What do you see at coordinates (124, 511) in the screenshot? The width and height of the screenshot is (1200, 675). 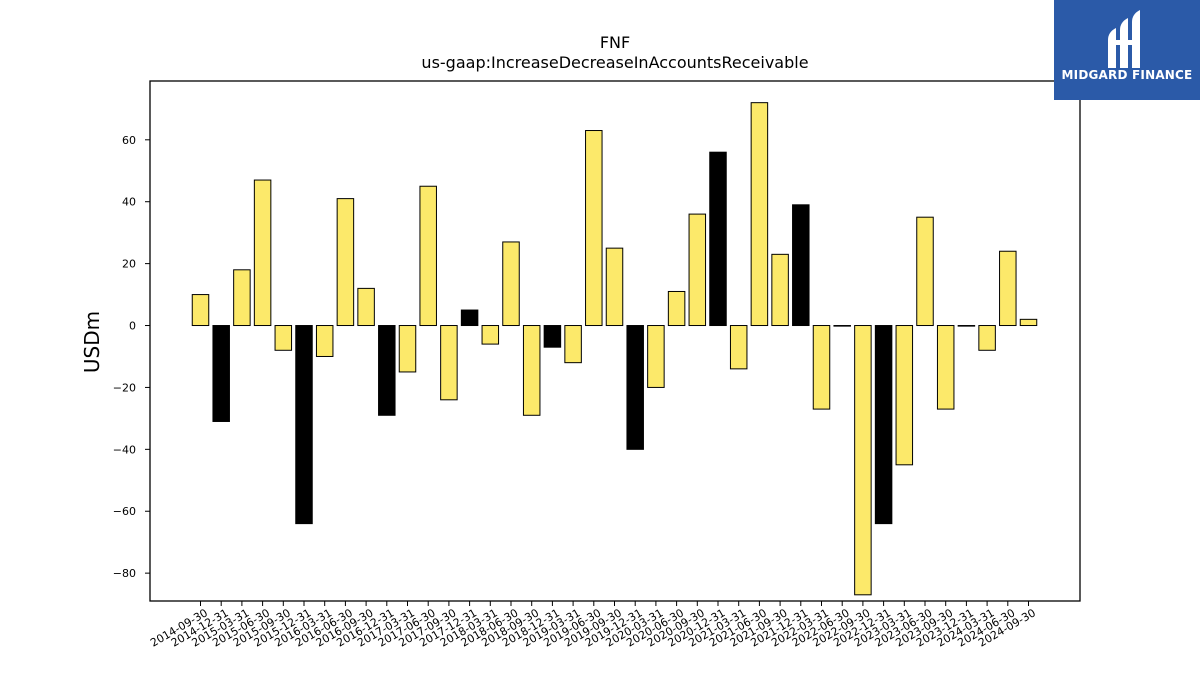 I see `y-tick-label: −60` at bounding box center [124, 511].